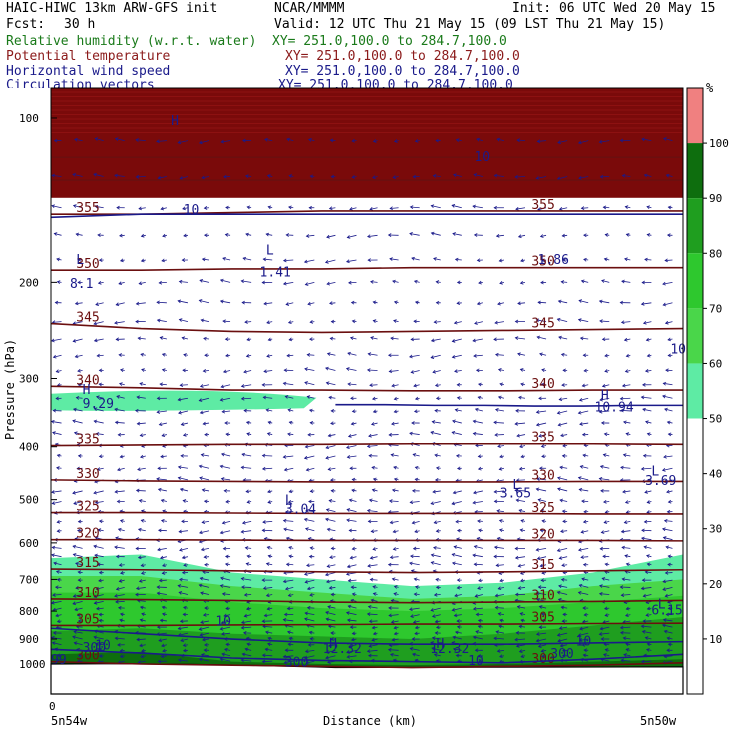  Describe the element at coordinates (710, 88) in the screenshot. I see `colorbar-unit: %` at that location.